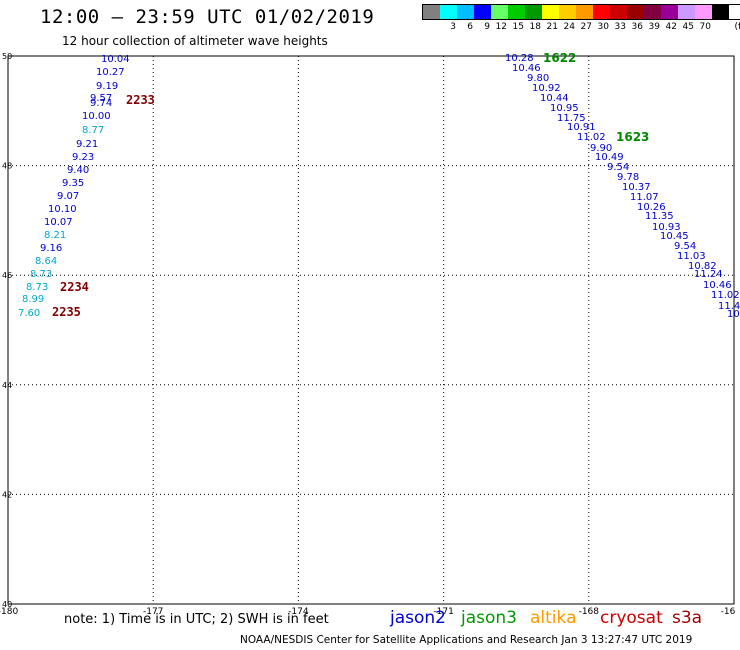 This screenshot has height=650, width=740. What do you see at coordinates (644, 197) in the screenshot?
I see `swh-value-label: 11.07` at bounding box center [644, 197].